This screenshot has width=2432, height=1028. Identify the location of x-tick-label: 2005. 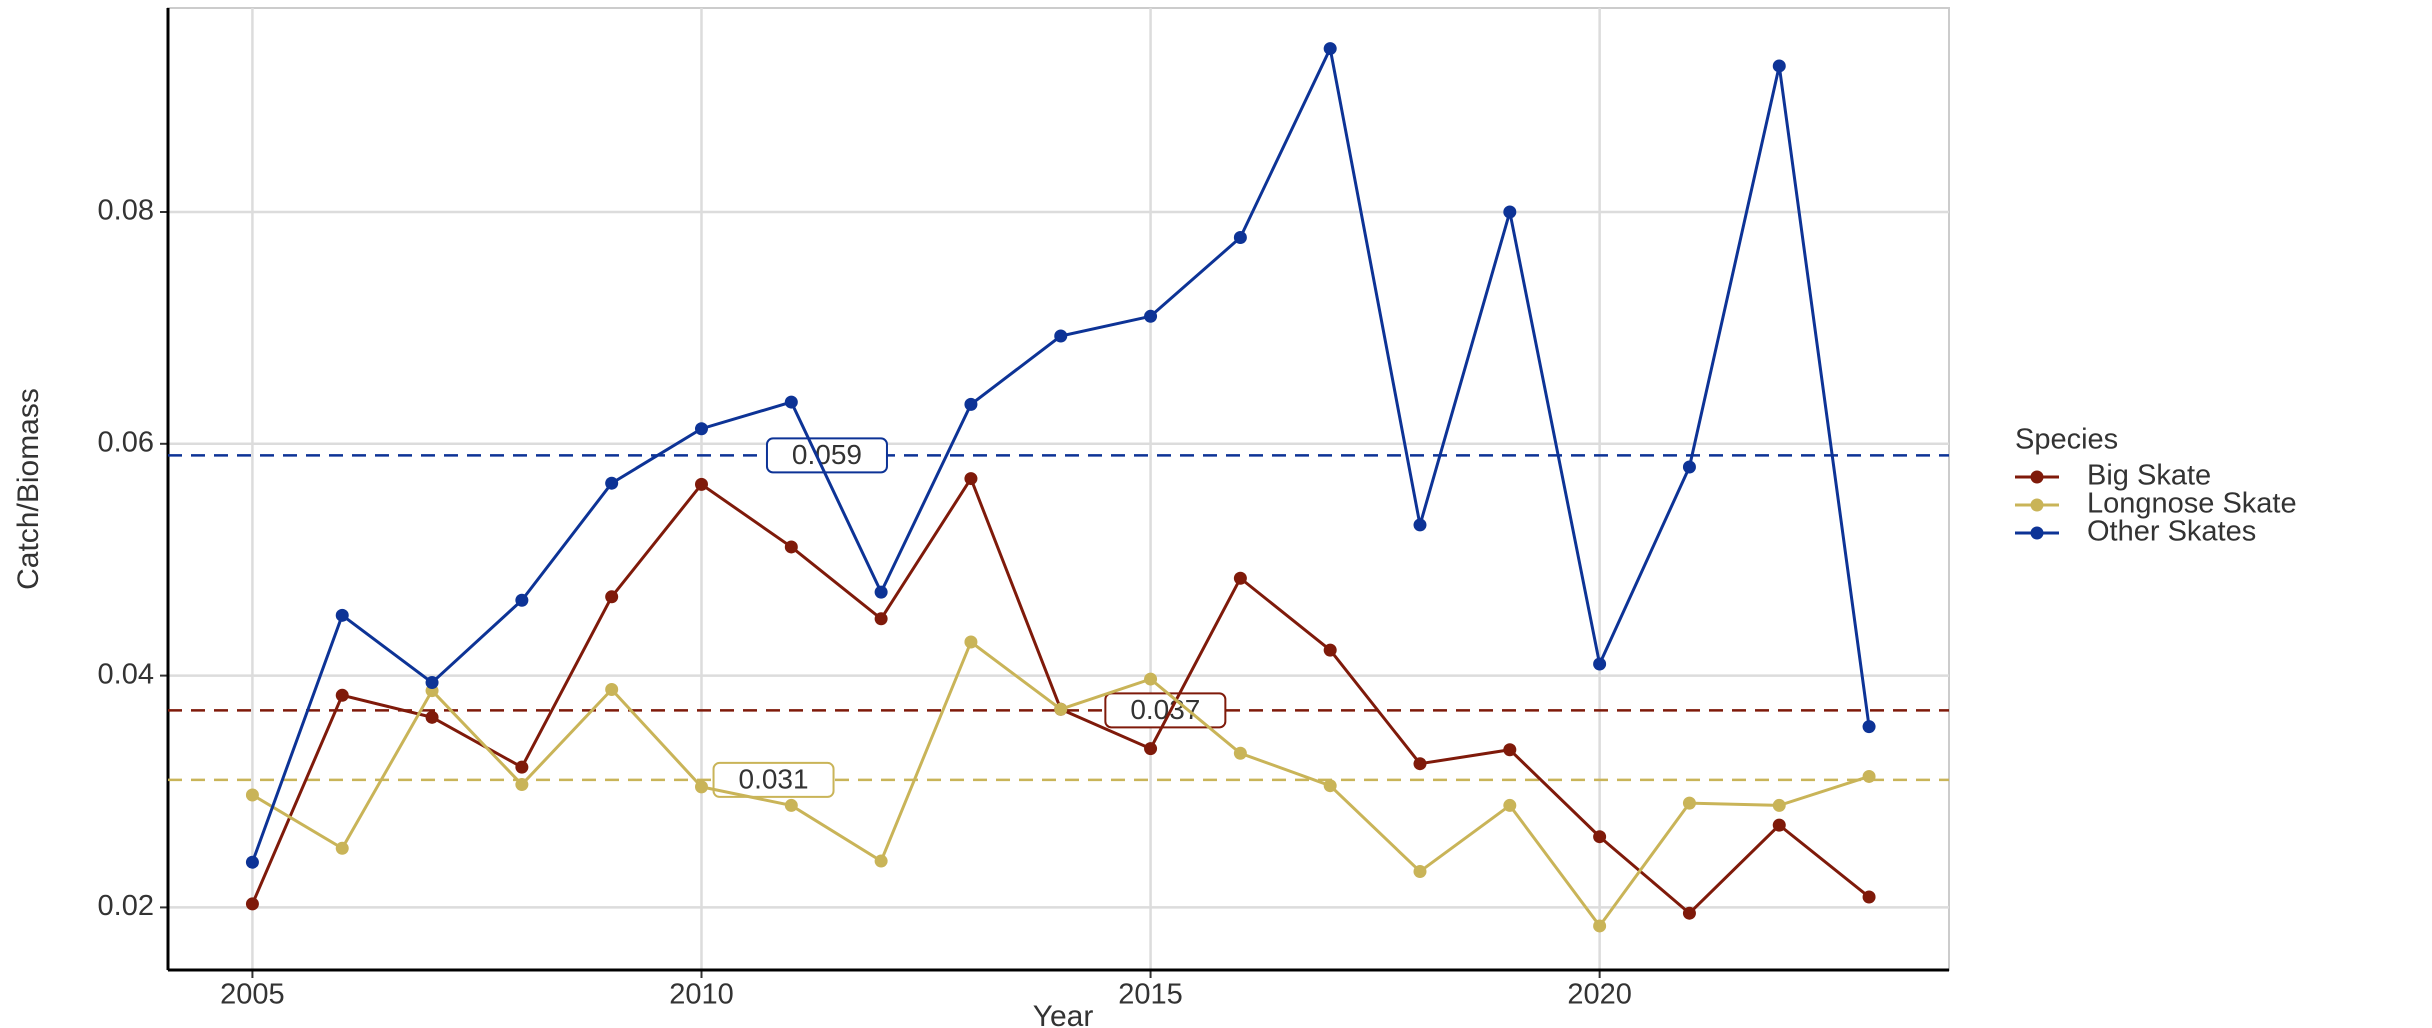
(252, 995).